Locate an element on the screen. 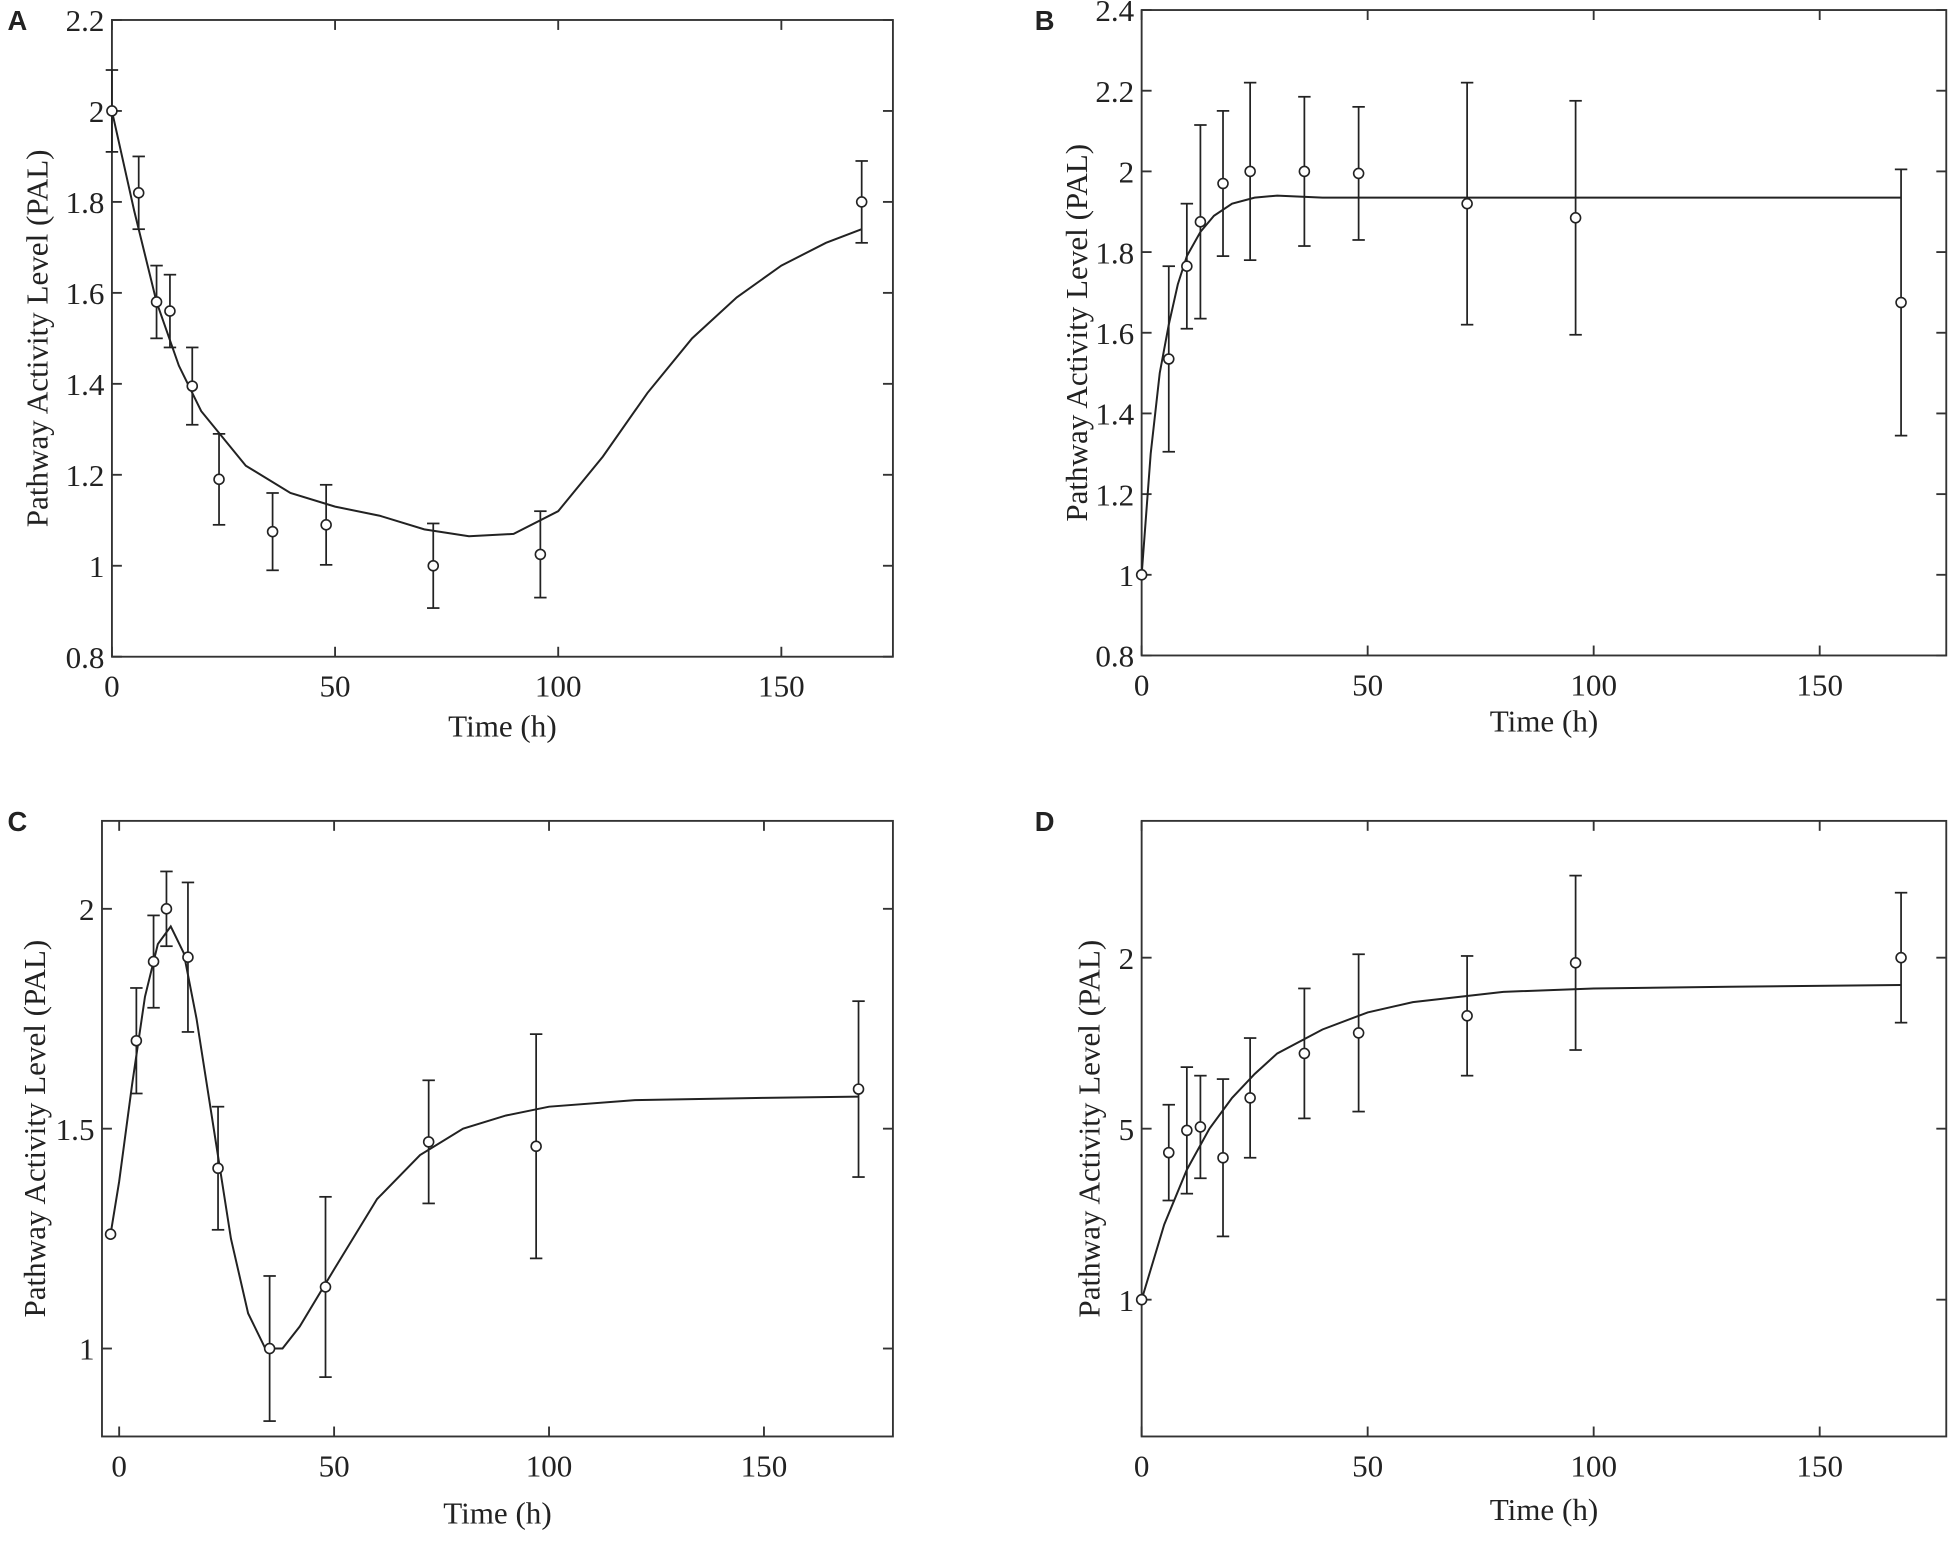 This screenshot has height=1546, width=1950. y-tick-label: 2.4 is located at coordinates (1114, 14).